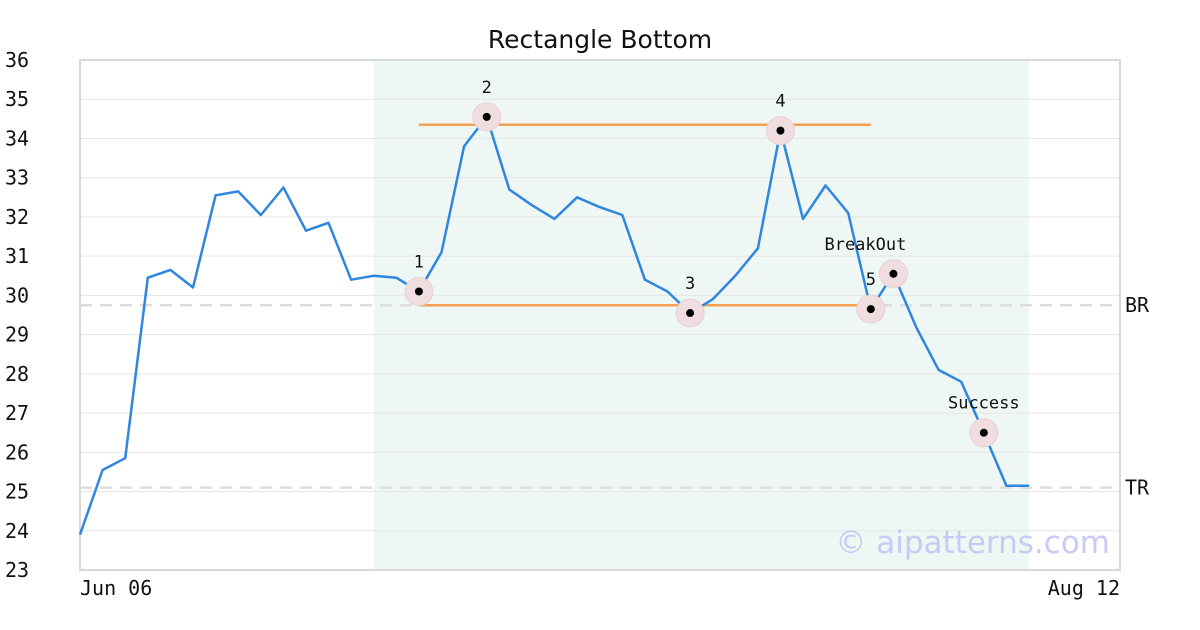 This screenshot has height=630, width=1200. What do you see at coordinates (17, 413) in the screenshot?
I see `y-tick-label: 27` at bounding box center [17, 413].